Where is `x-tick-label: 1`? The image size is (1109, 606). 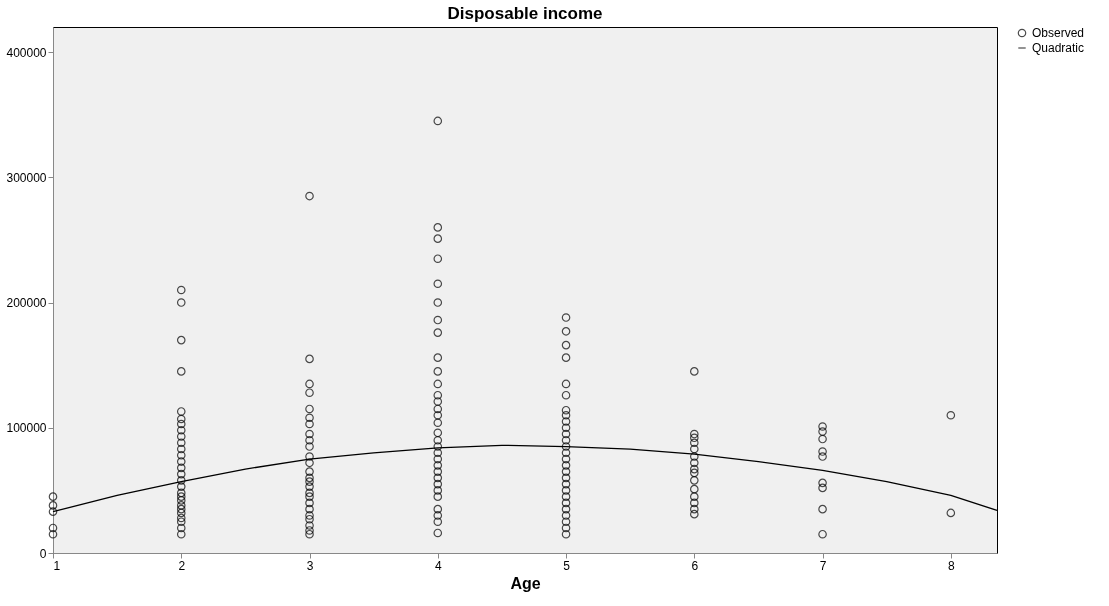
x-tick-label: 1 is located at coordinates (57, 565).